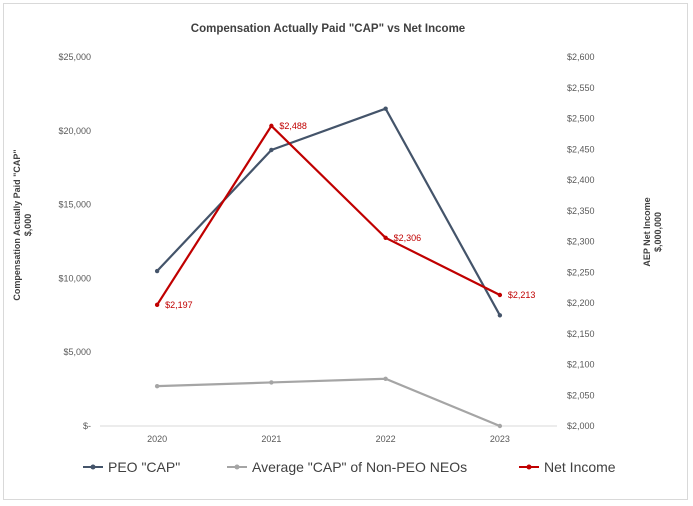 The image size is (693, 506). Describe the element at coordinates (581, 334) in the screenshot. I see `right-tick-label: $2,150` at that location.